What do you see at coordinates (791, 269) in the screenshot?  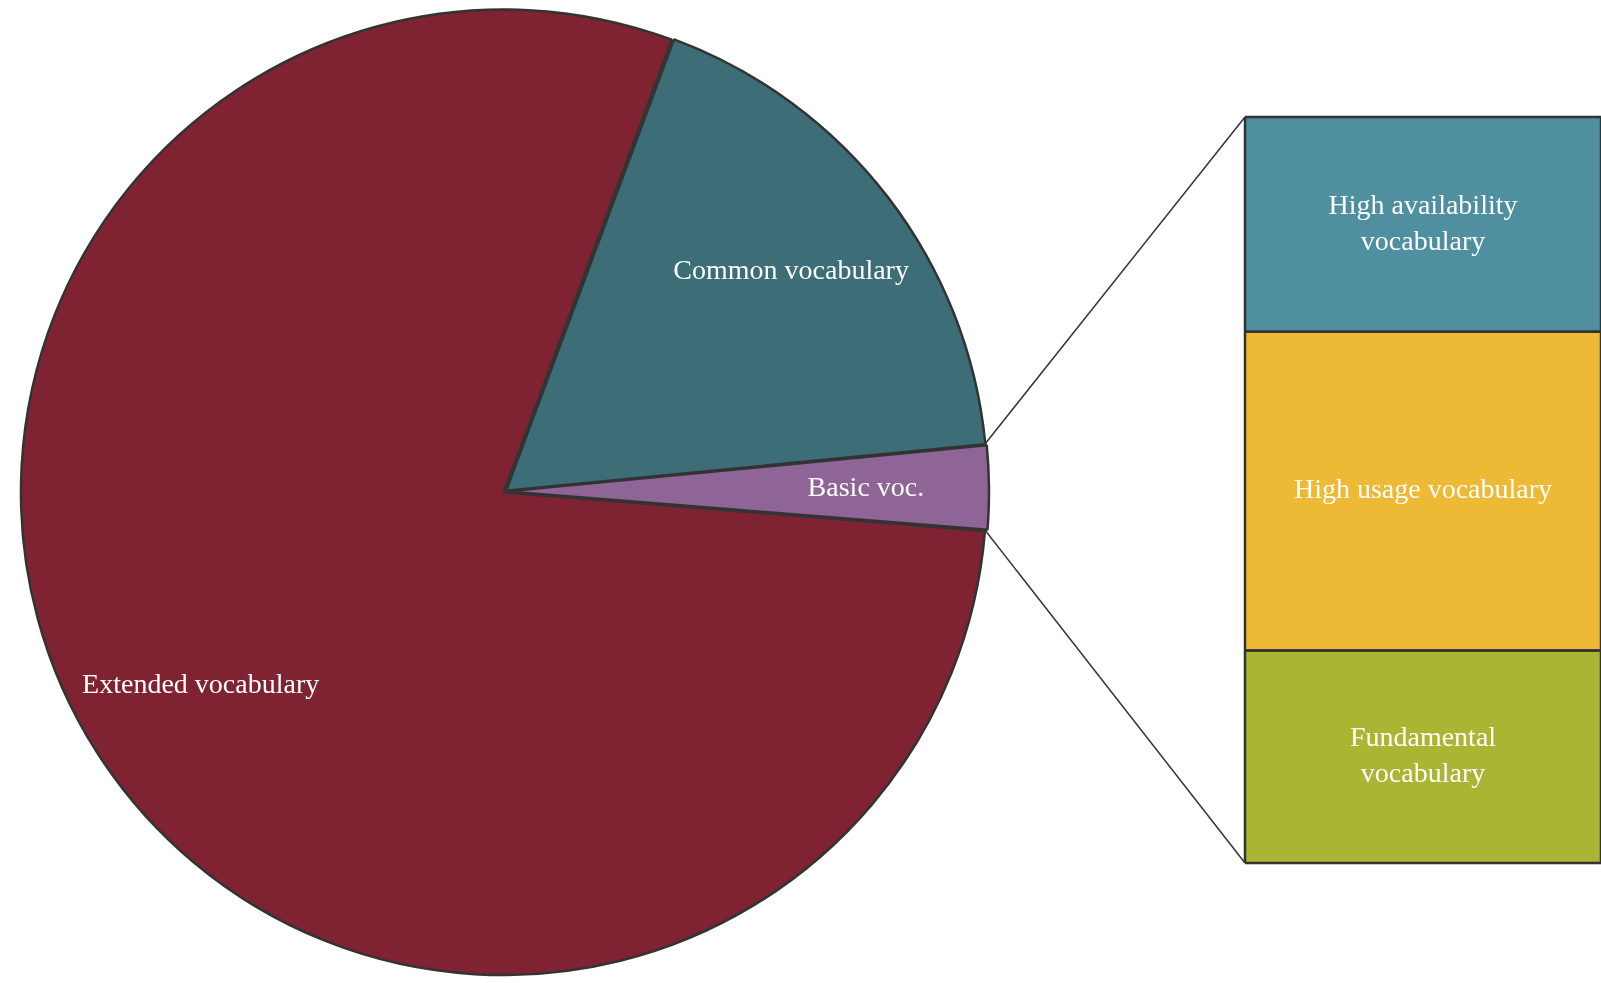 I see `slice-label: Common vocabulary` at bounding box center [791, 269].